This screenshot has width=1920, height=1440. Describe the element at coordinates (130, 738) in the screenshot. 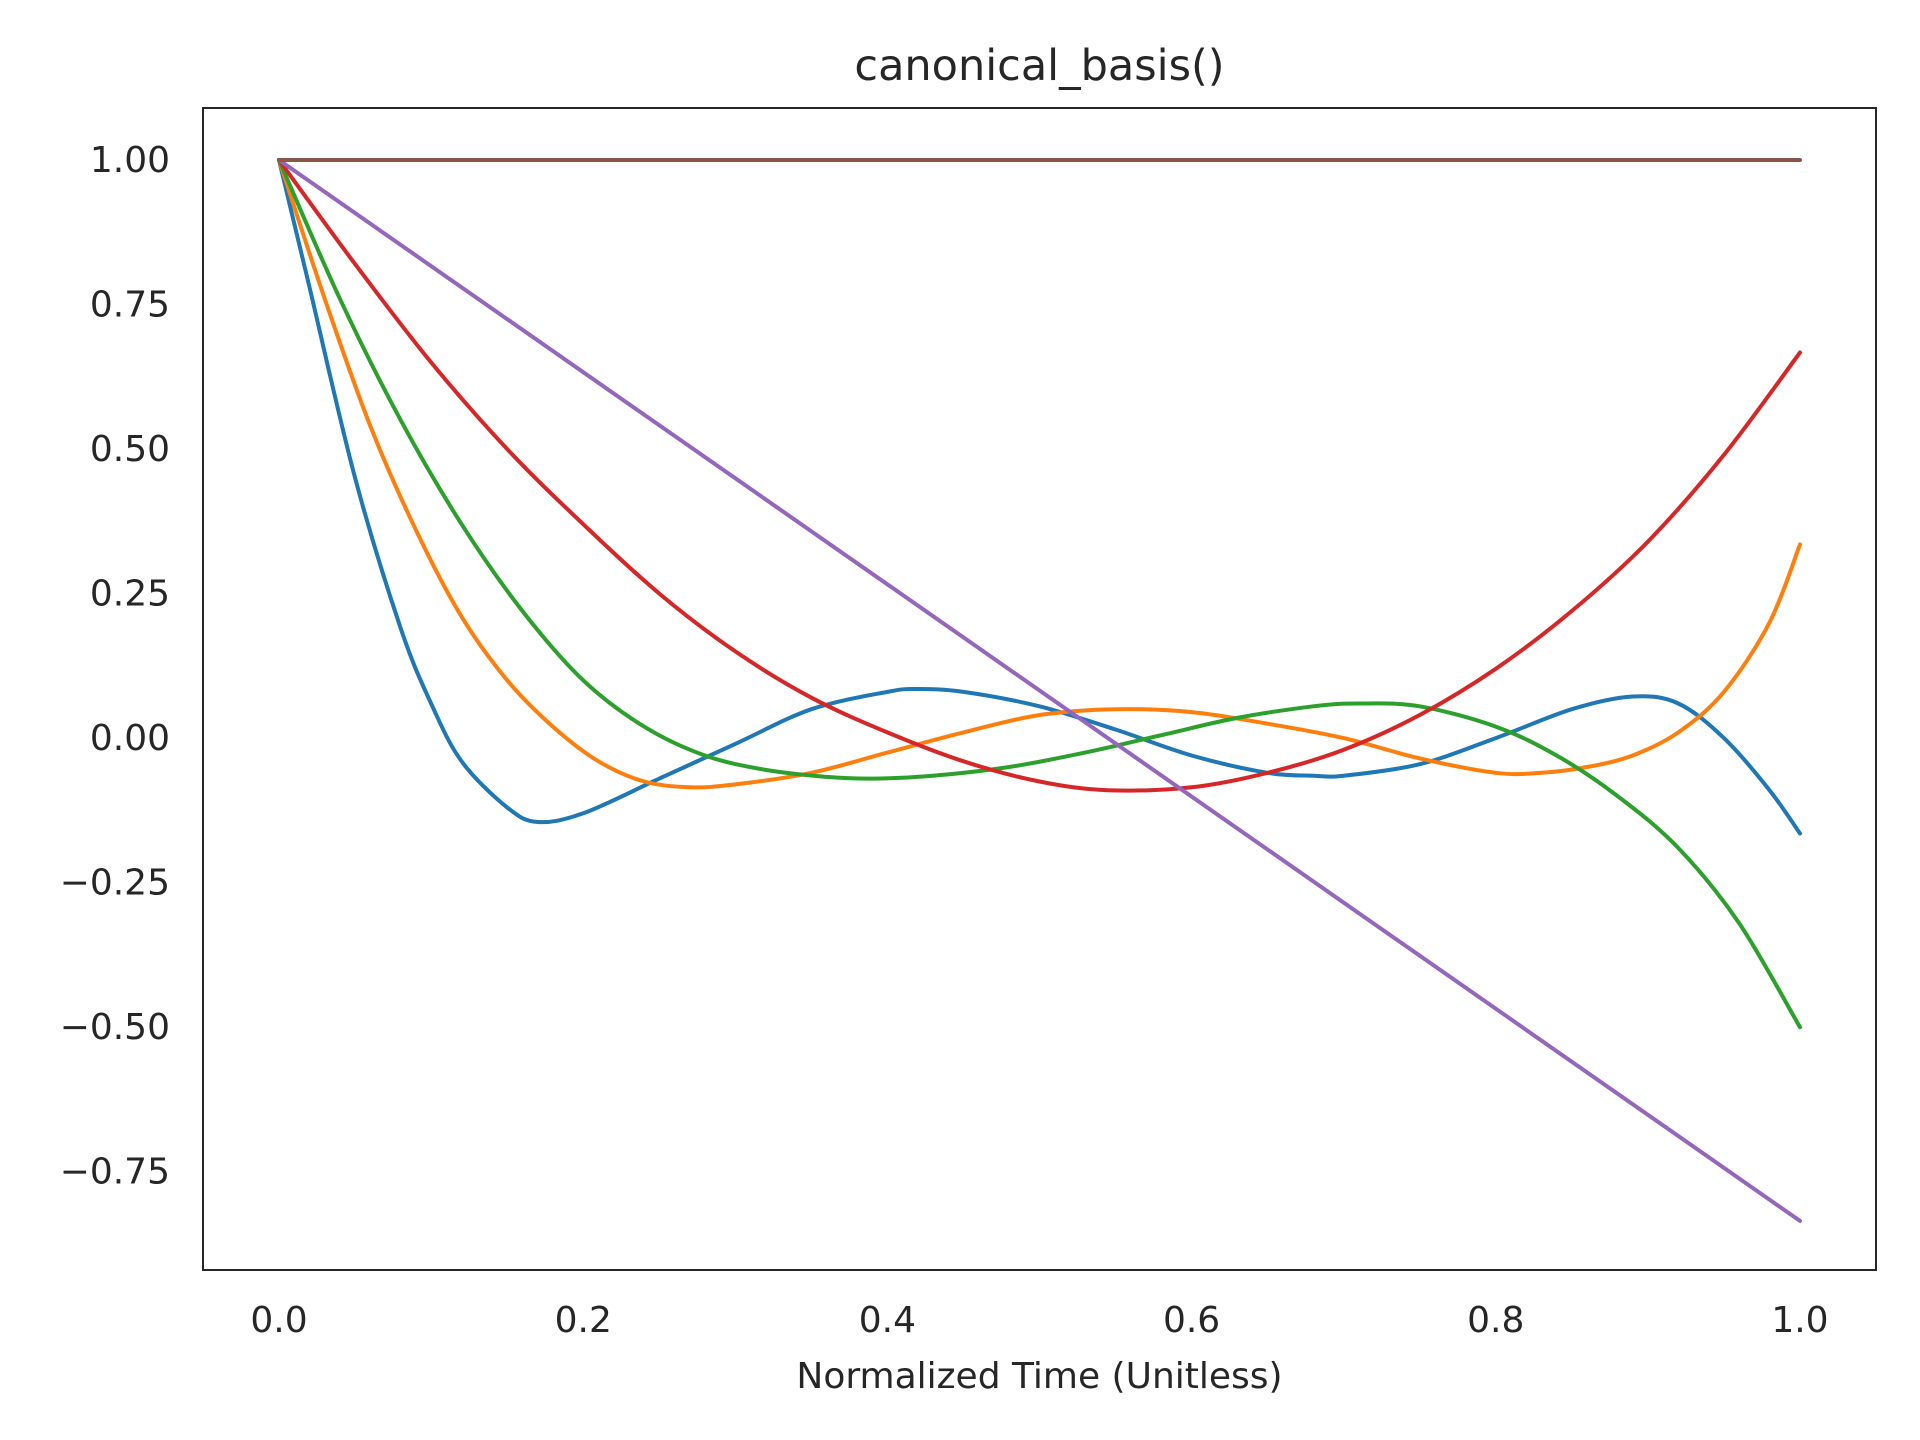

I see `y-tick-label: 0.00` at that location.